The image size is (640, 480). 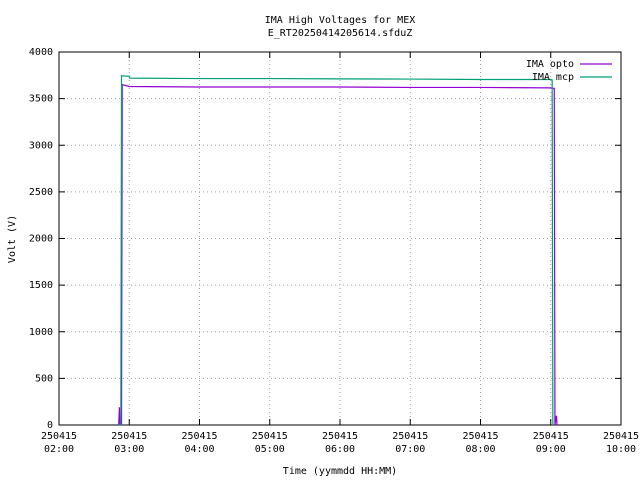 What do you see at coordinates (340, 33) in the screenshot?
I see `chart-subtitle: E_RT20250414205614.sfduZ` at bounding box center [340, 33].